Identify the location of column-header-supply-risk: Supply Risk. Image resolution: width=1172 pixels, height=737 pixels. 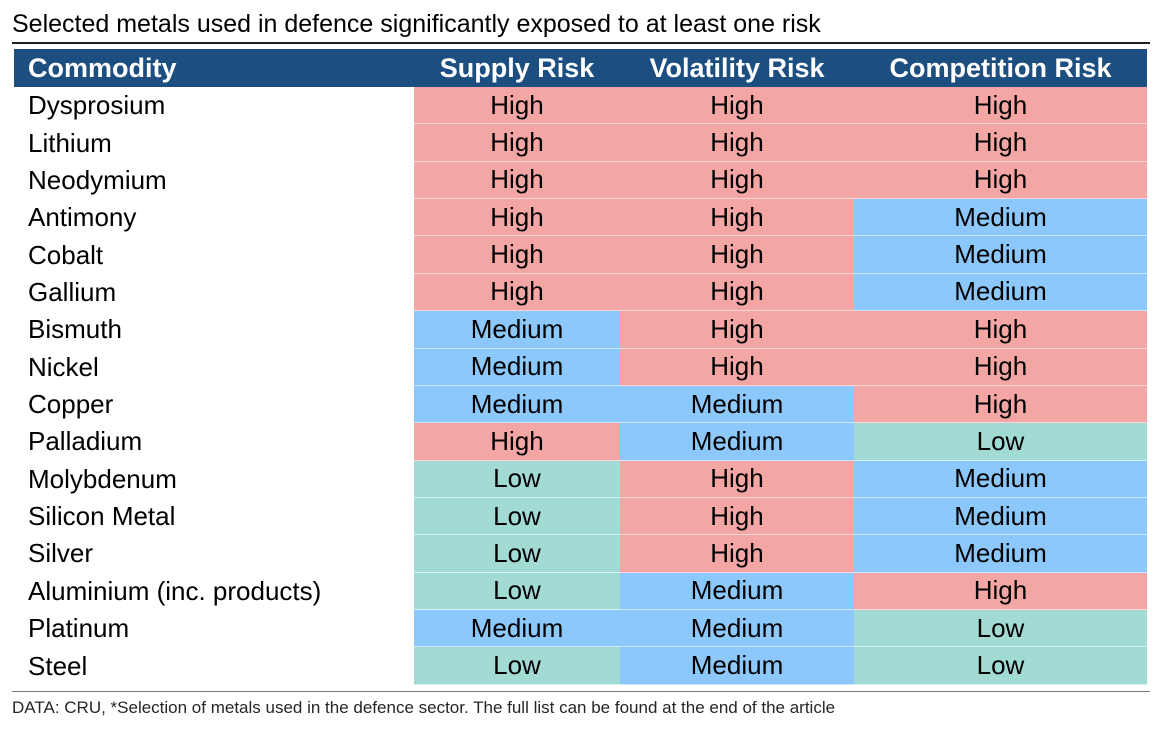
(517, 68).